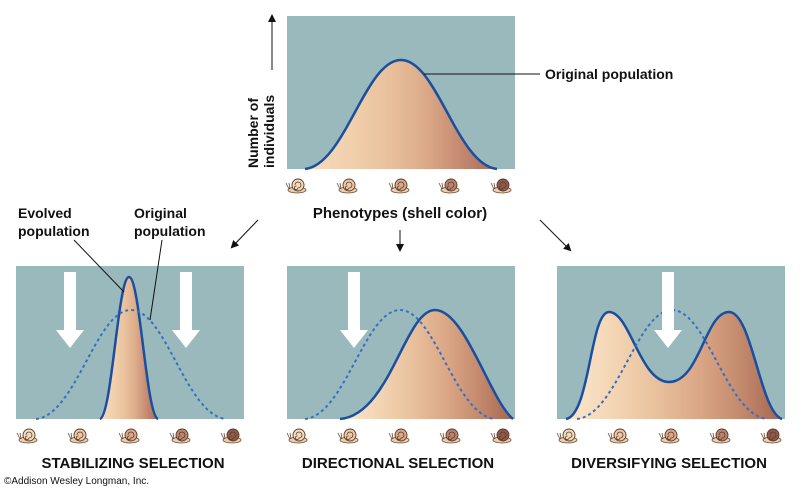  What do you see at coordinates (398, 463) in the screenshot?
I see `directional-title: DIRECTIONAL SELECTION` at bounding box center [398, 463].